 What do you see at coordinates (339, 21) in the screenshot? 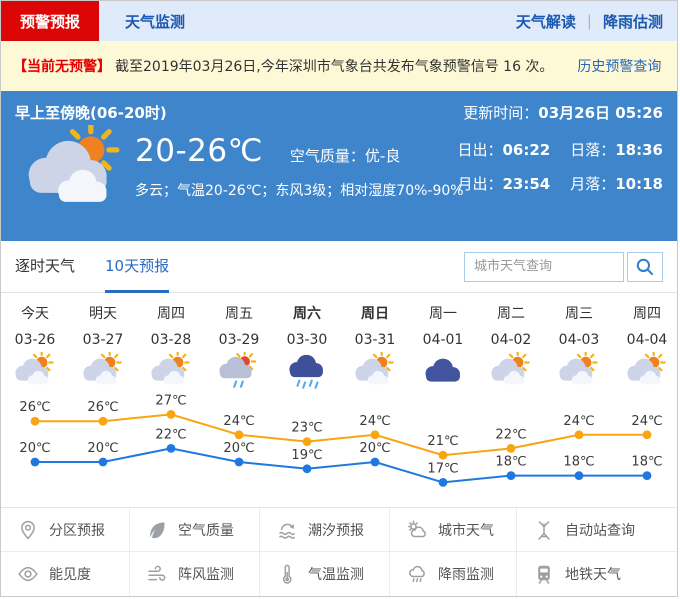
I see `top-nav: 预警预报 天气监测 天气解读 | 降雨估测` at bounding box center [339, 21].